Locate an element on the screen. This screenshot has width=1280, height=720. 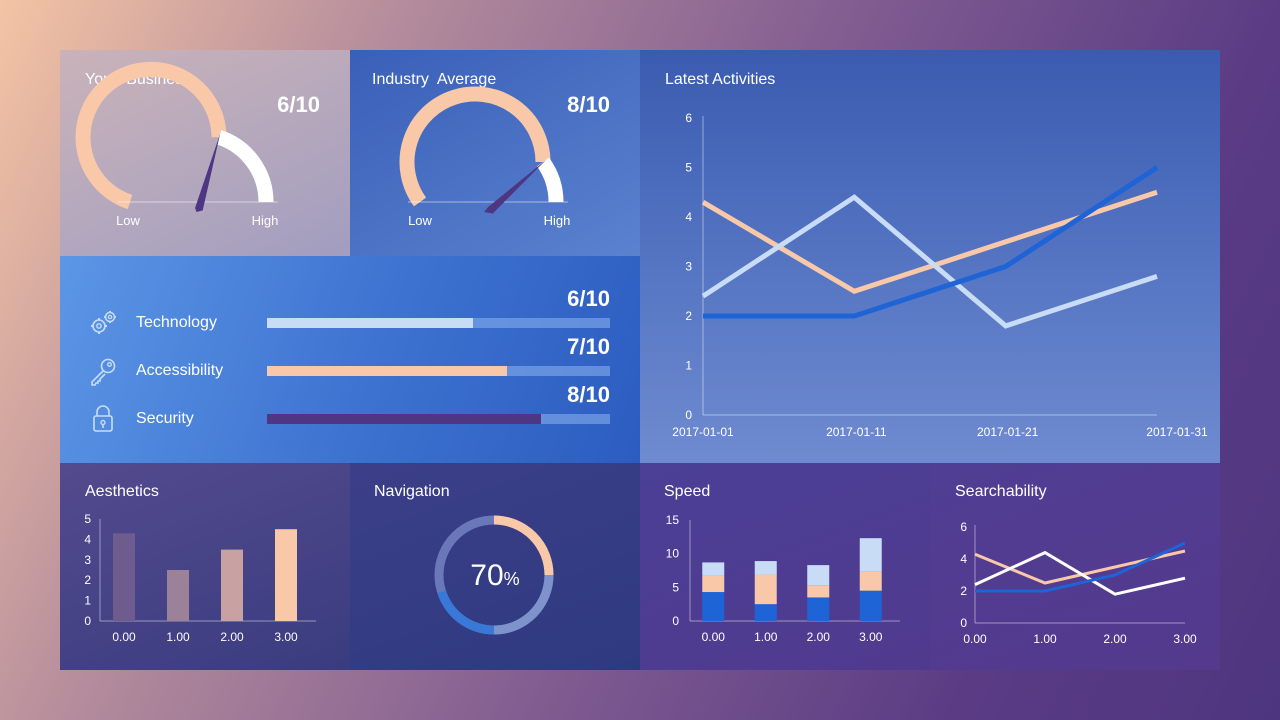
your-business-gauge-remaining-arc is located at coordinates (245, 166).